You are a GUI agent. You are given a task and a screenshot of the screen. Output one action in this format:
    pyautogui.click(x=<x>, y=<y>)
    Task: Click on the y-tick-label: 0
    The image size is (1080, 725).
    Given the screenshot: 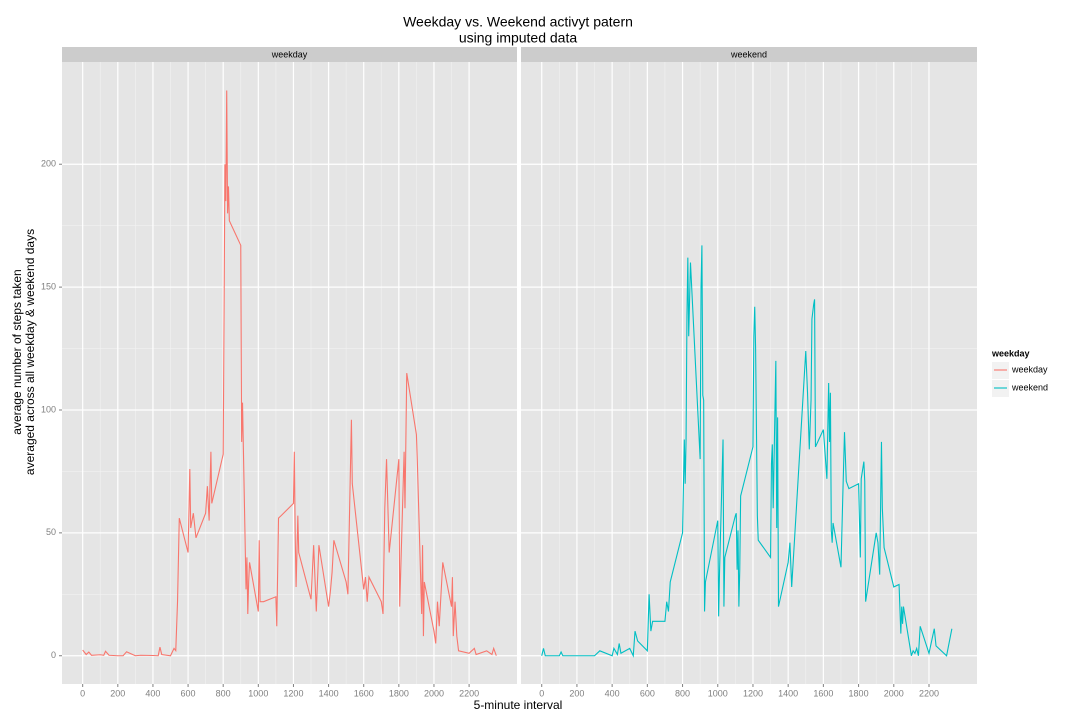 What is the action you would take?
    pyautogui.click(x=53, y=655)
    